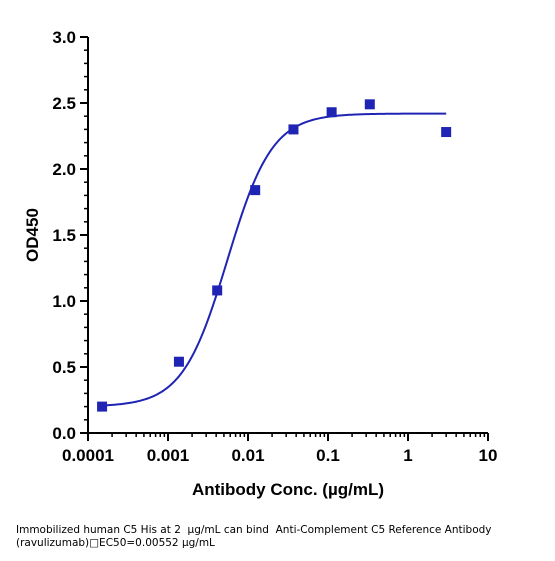 This screenshot has width=555, height=561. What do you see at coordinates (168, 455) in the screenshot?
I see `x-tick-label: 0.001` at bounding box center [168, 455].